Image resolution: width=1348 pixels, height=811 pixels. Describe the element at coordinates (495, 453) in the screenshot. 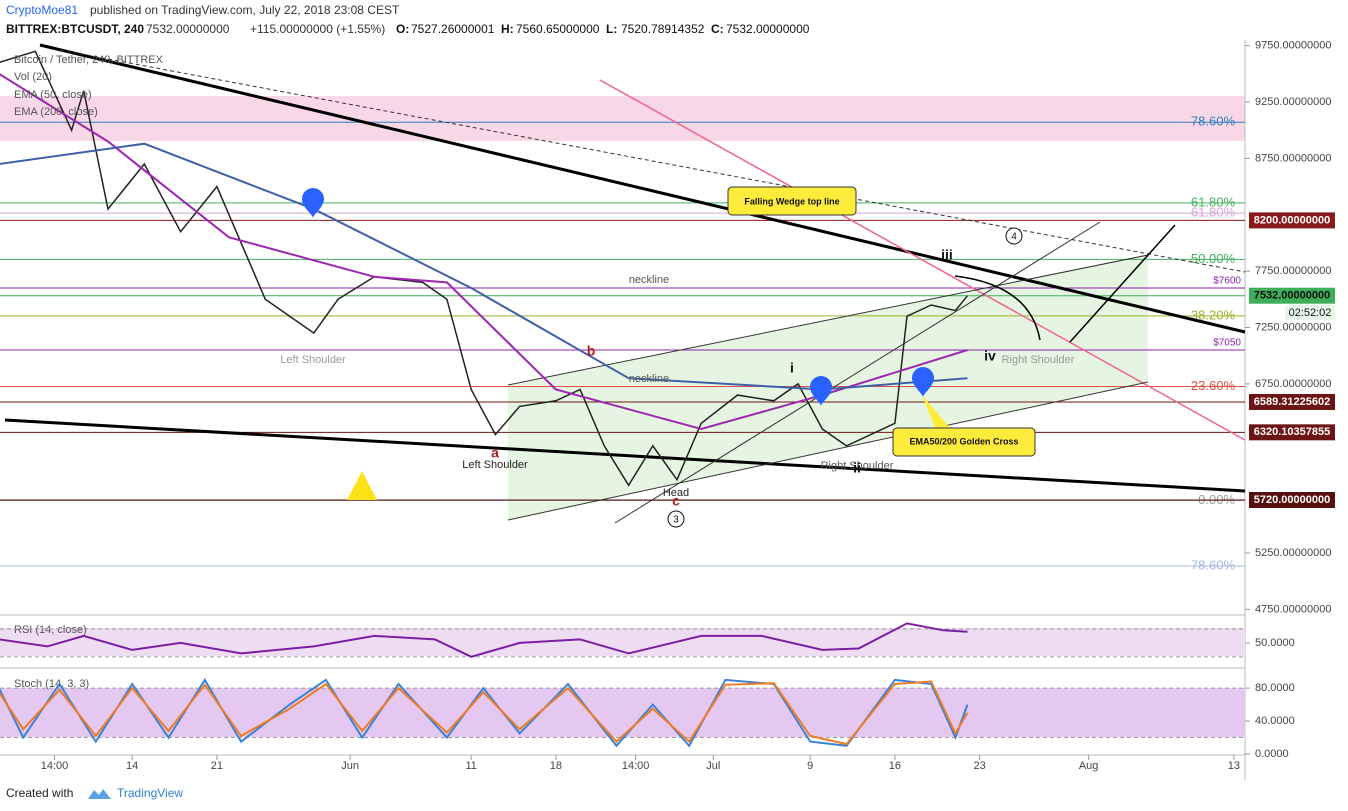

I see `wave-label: a` at that location.